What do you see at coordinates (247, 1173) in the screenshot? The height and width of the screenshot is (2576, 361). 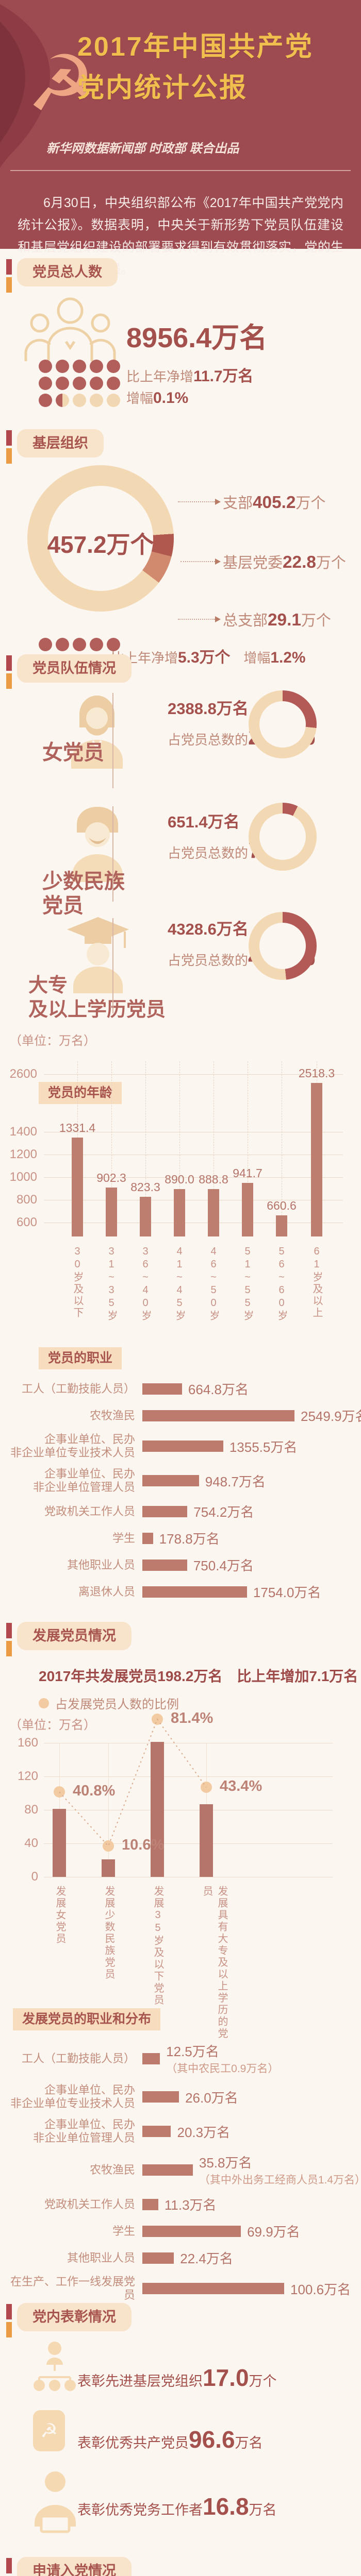 I see `age-bar-value: 941.7` at bounding box center [247, 1173].